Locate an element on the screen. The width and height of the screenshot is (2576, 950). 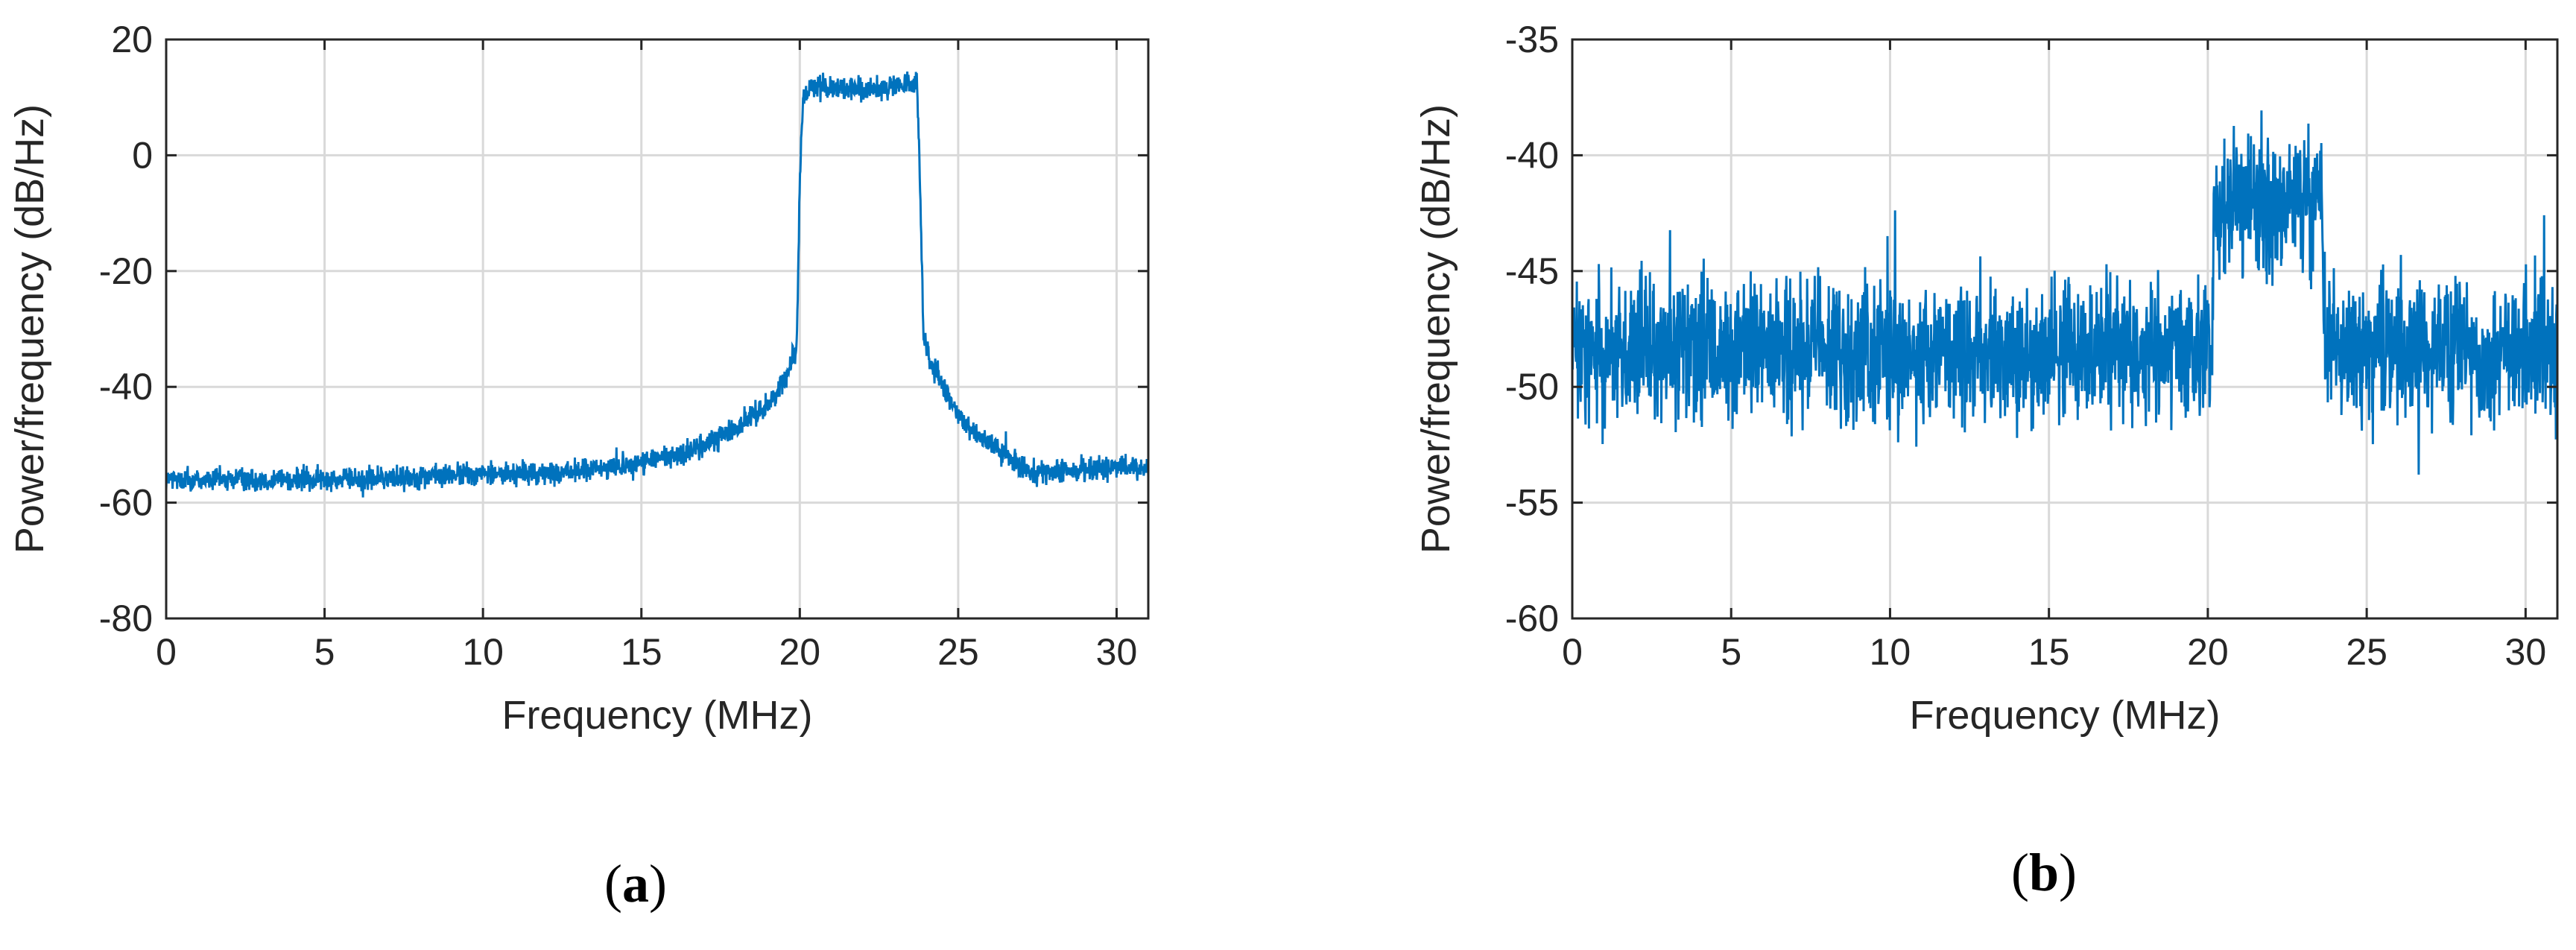
y-tick-label: -35 is located at coordinates (1532, 39).